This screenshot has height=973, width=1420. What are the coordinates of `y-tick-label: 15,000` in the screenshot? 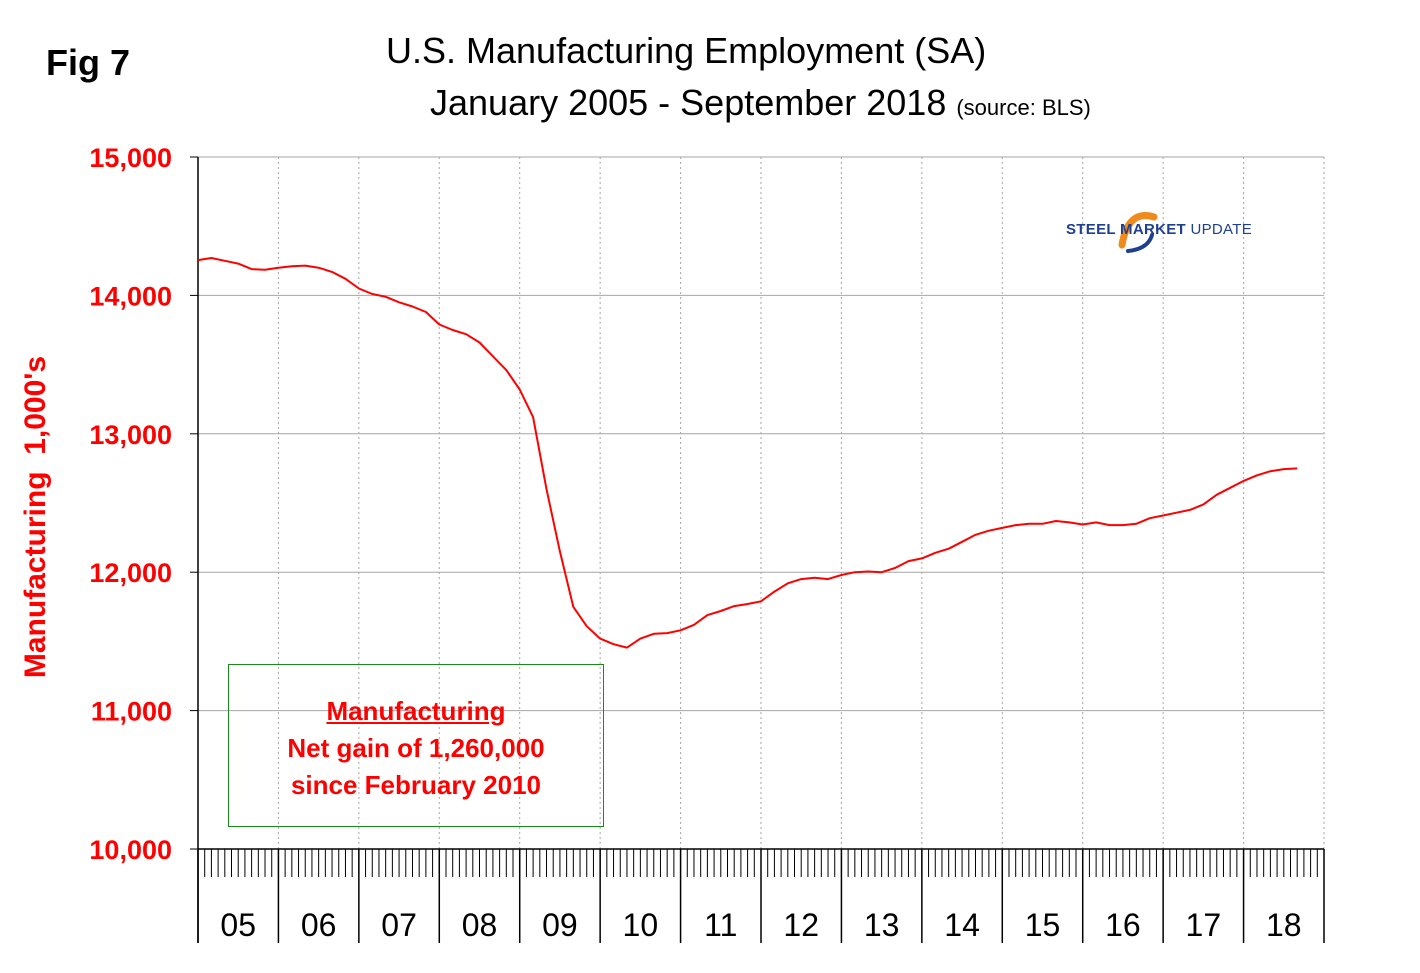 It's located at (130, 158).